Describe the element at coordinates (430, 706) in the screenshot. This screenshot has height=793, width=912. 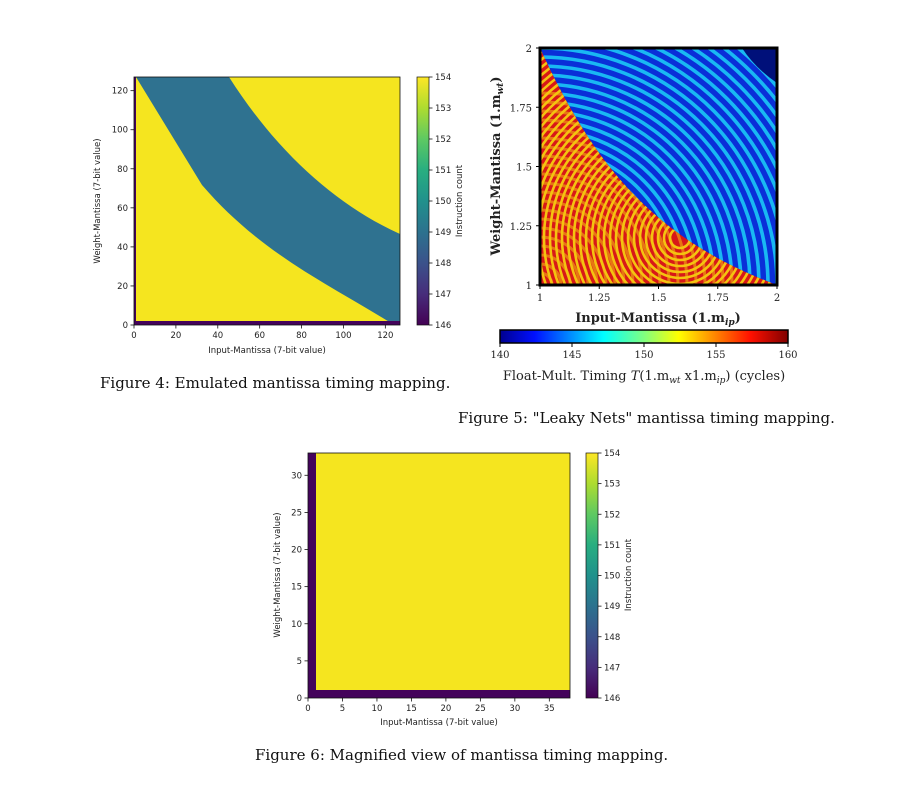
I see `fig6-x-ticks: 0 5 10 15 20 25 30 35` at that location.